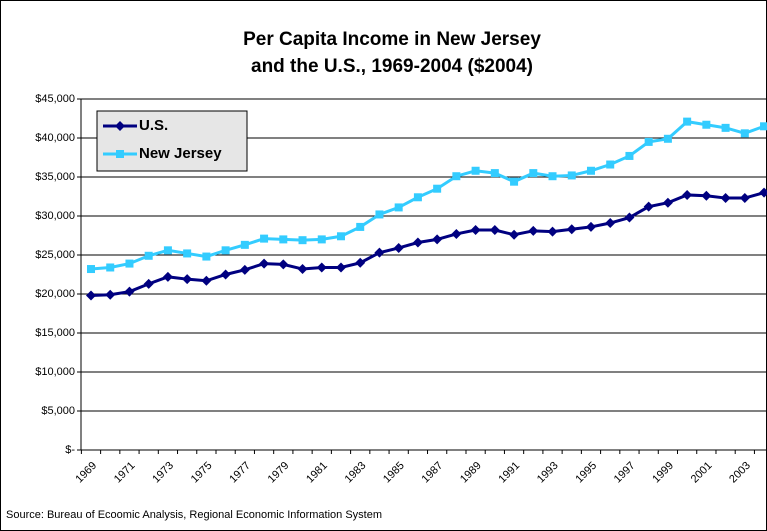 The height and width of the screenshot is (531, 767). Describe the element at coordinates (55, 216) in the screenshot. I see `y-tick-label: $30,000` at that location.